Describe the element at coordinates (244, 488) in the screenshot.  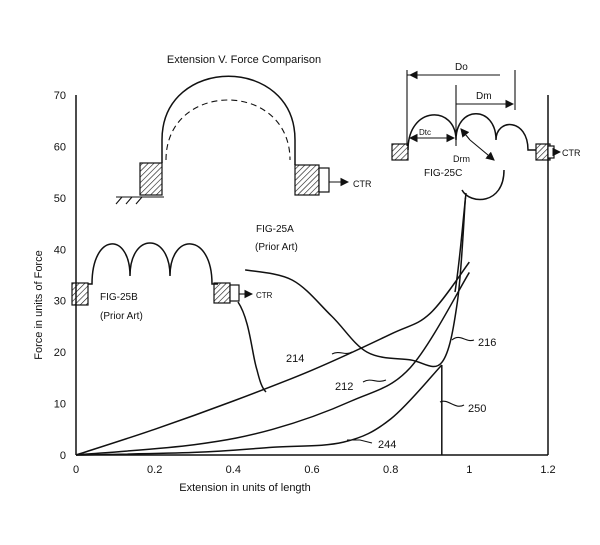
I see `x-axis-label: Extension in units of length` at that location.